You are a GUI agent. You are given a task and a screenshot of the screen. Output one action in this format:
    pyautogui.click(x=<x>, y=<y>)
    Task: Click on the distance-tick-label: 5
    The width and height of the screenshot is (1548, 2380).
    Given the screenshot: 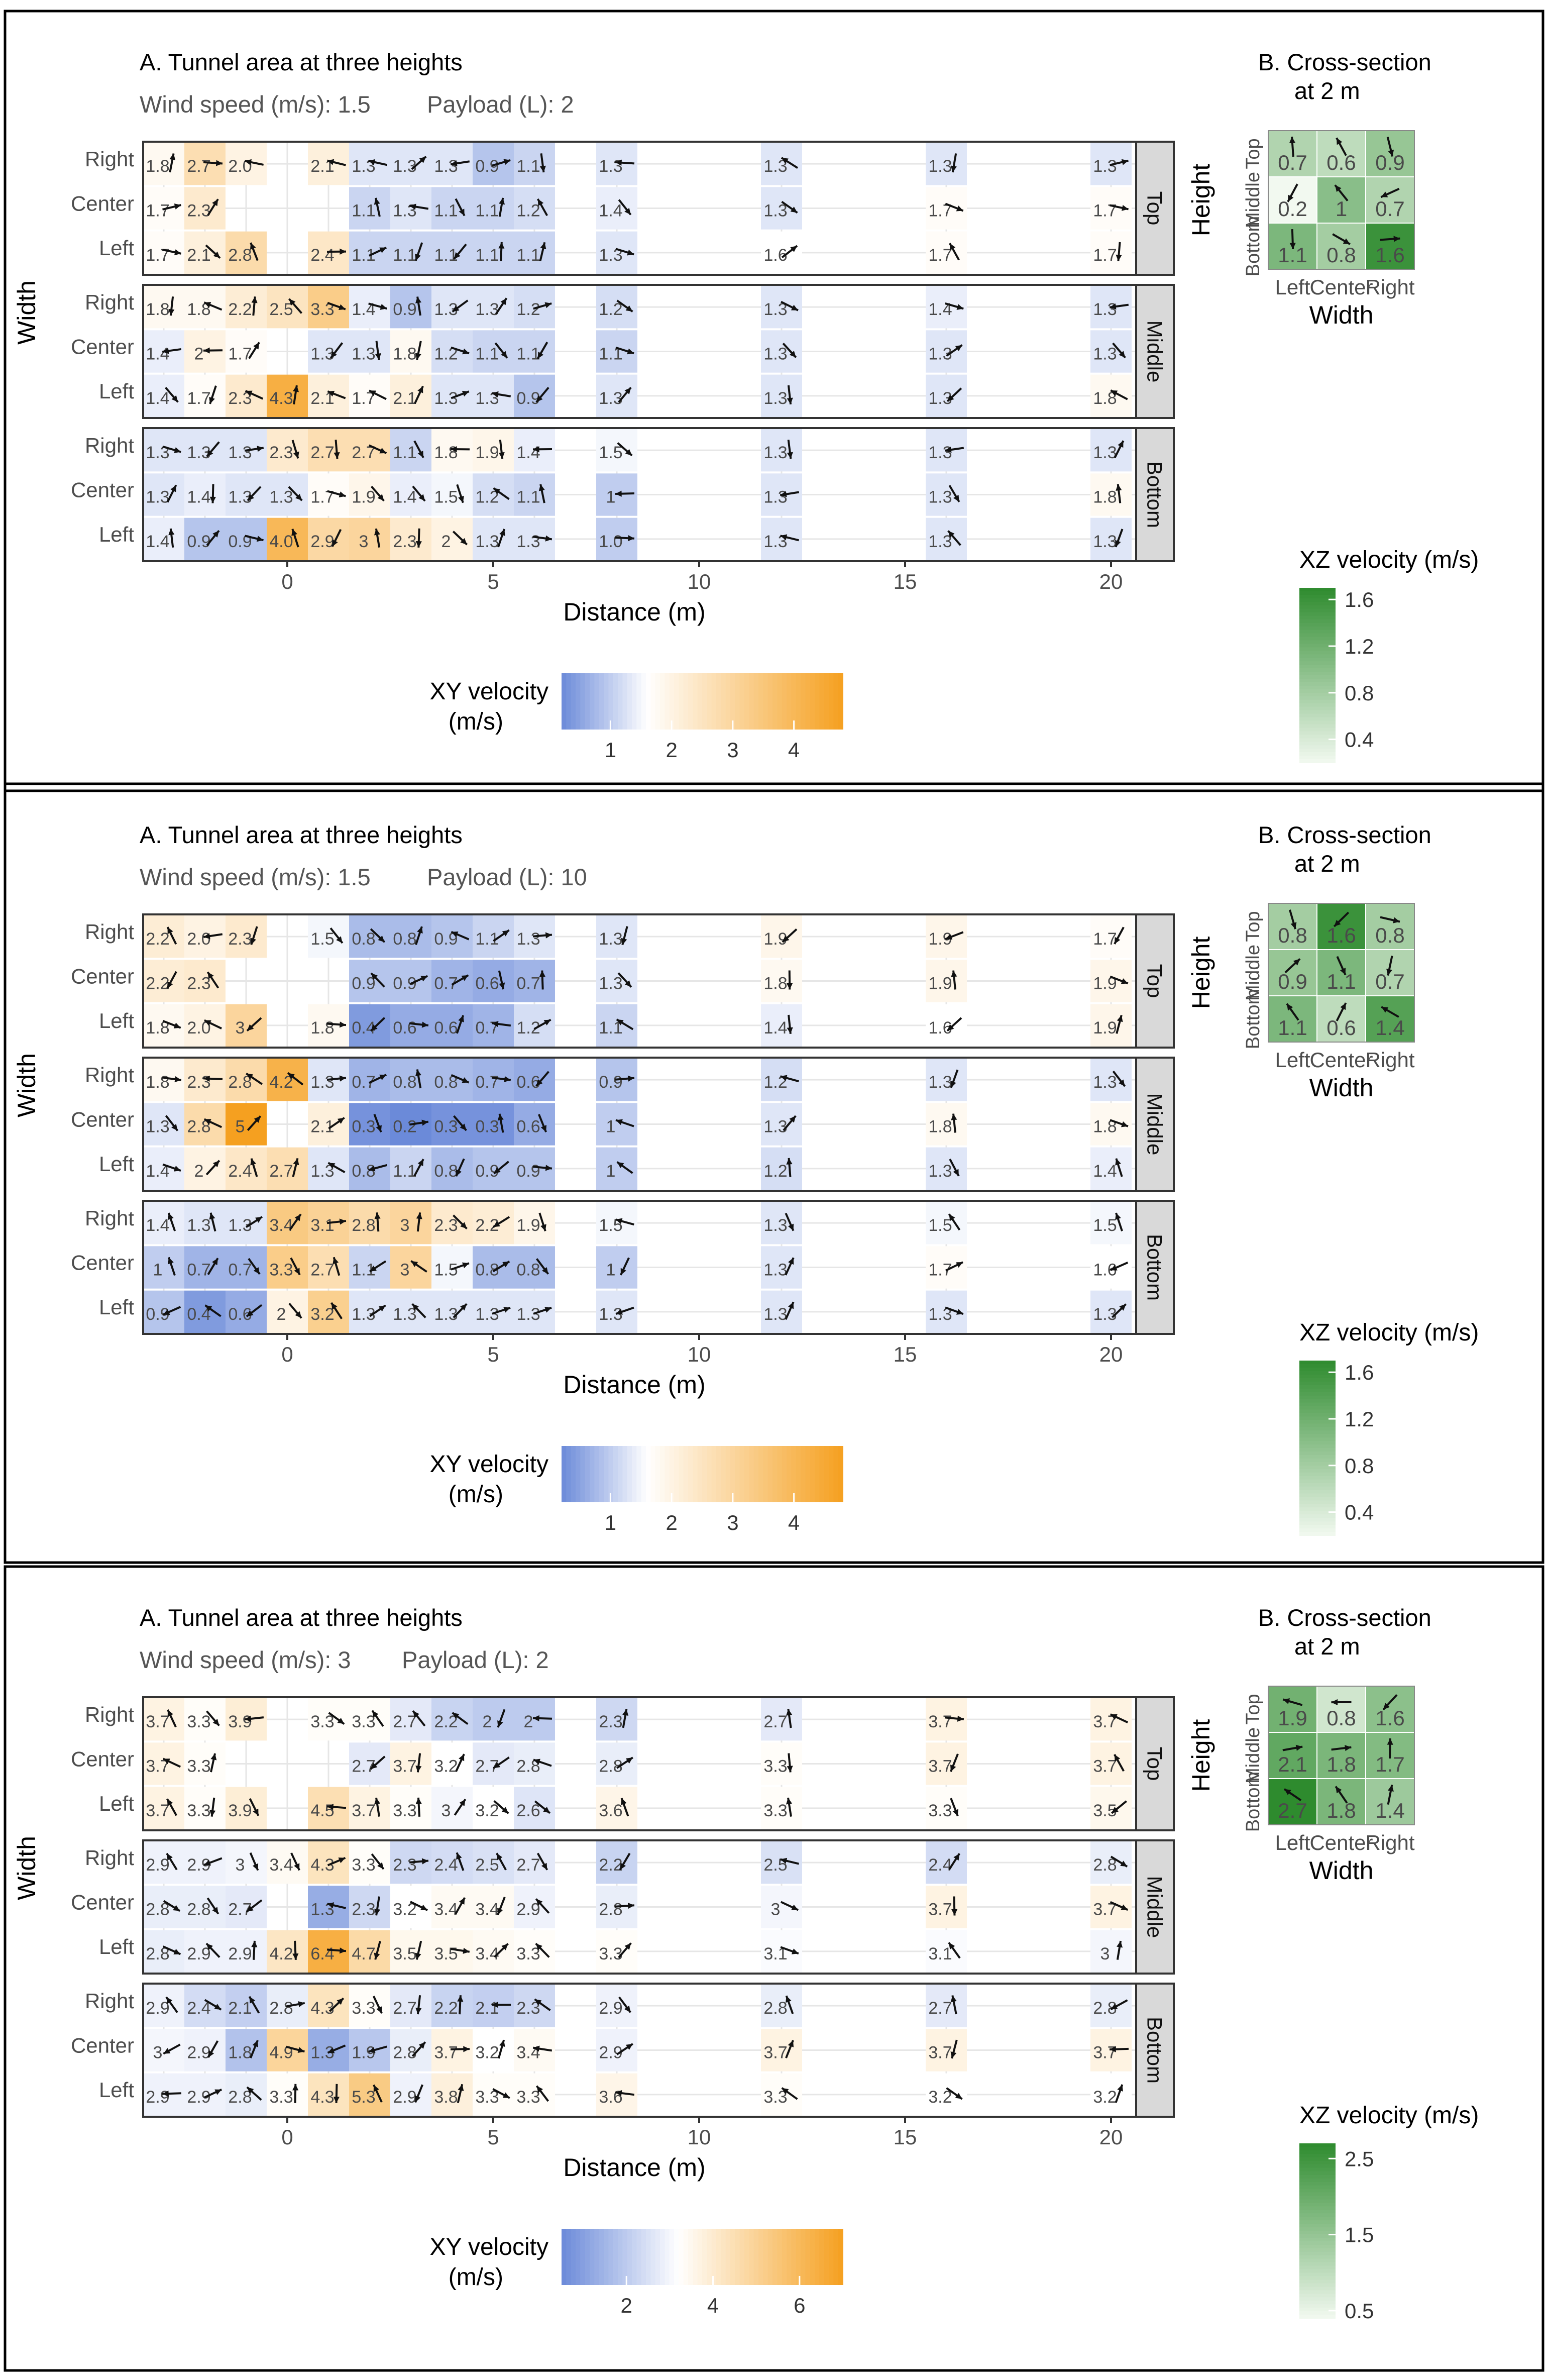 What is the action you would take?
    pyautogui.click(x=493, y=1354)
    